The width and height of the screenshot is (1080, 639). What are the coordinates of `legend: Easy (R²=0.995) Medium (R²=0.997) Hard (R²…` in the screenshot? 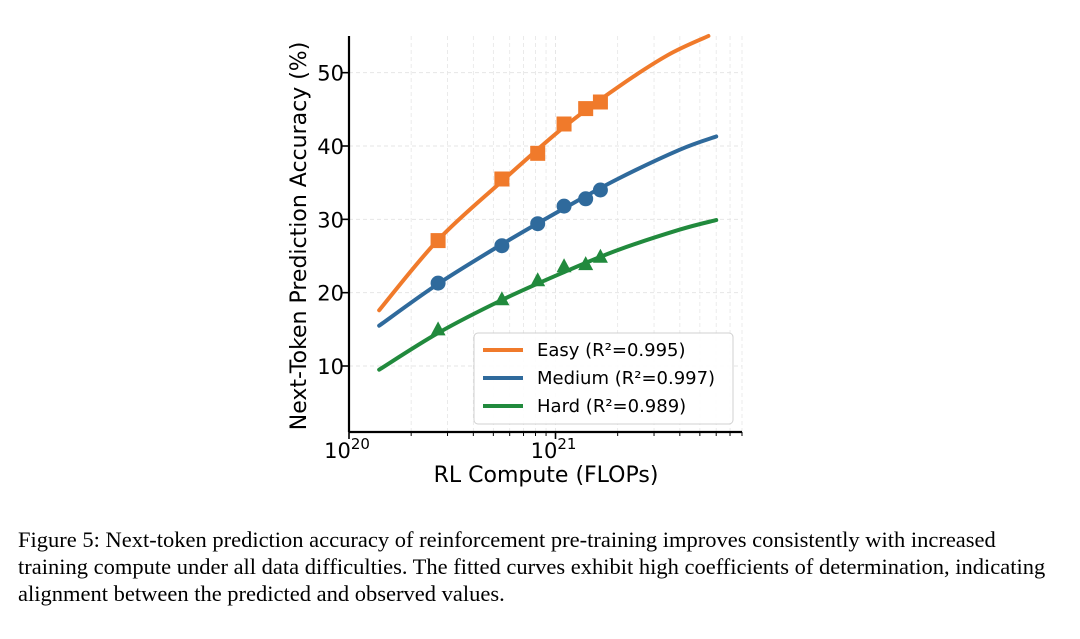 It's located at (603, 378).